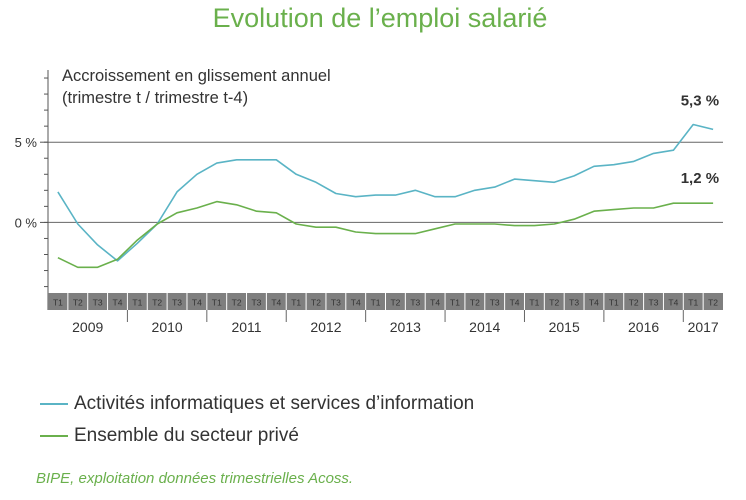 The height and width of the screenshot is (500, 746). I want to click on year-tick-label: 2013, so click(405, 327).